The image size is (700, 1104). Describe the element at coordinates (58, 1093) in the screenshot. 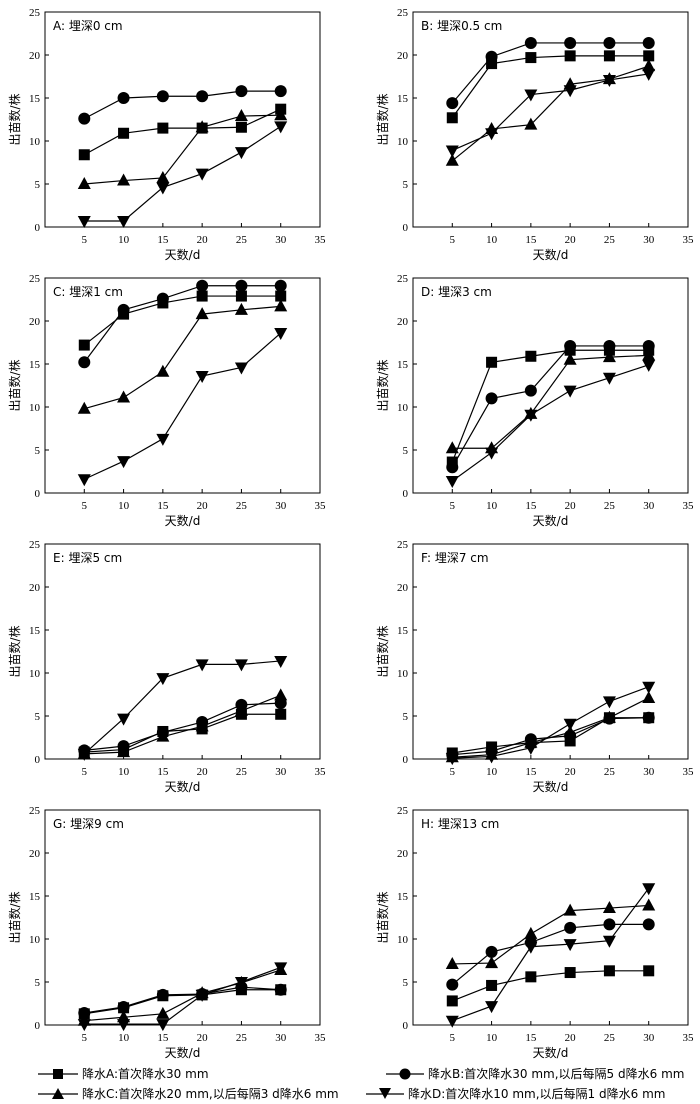

I see `legend-marker-triangle-up` at that location.